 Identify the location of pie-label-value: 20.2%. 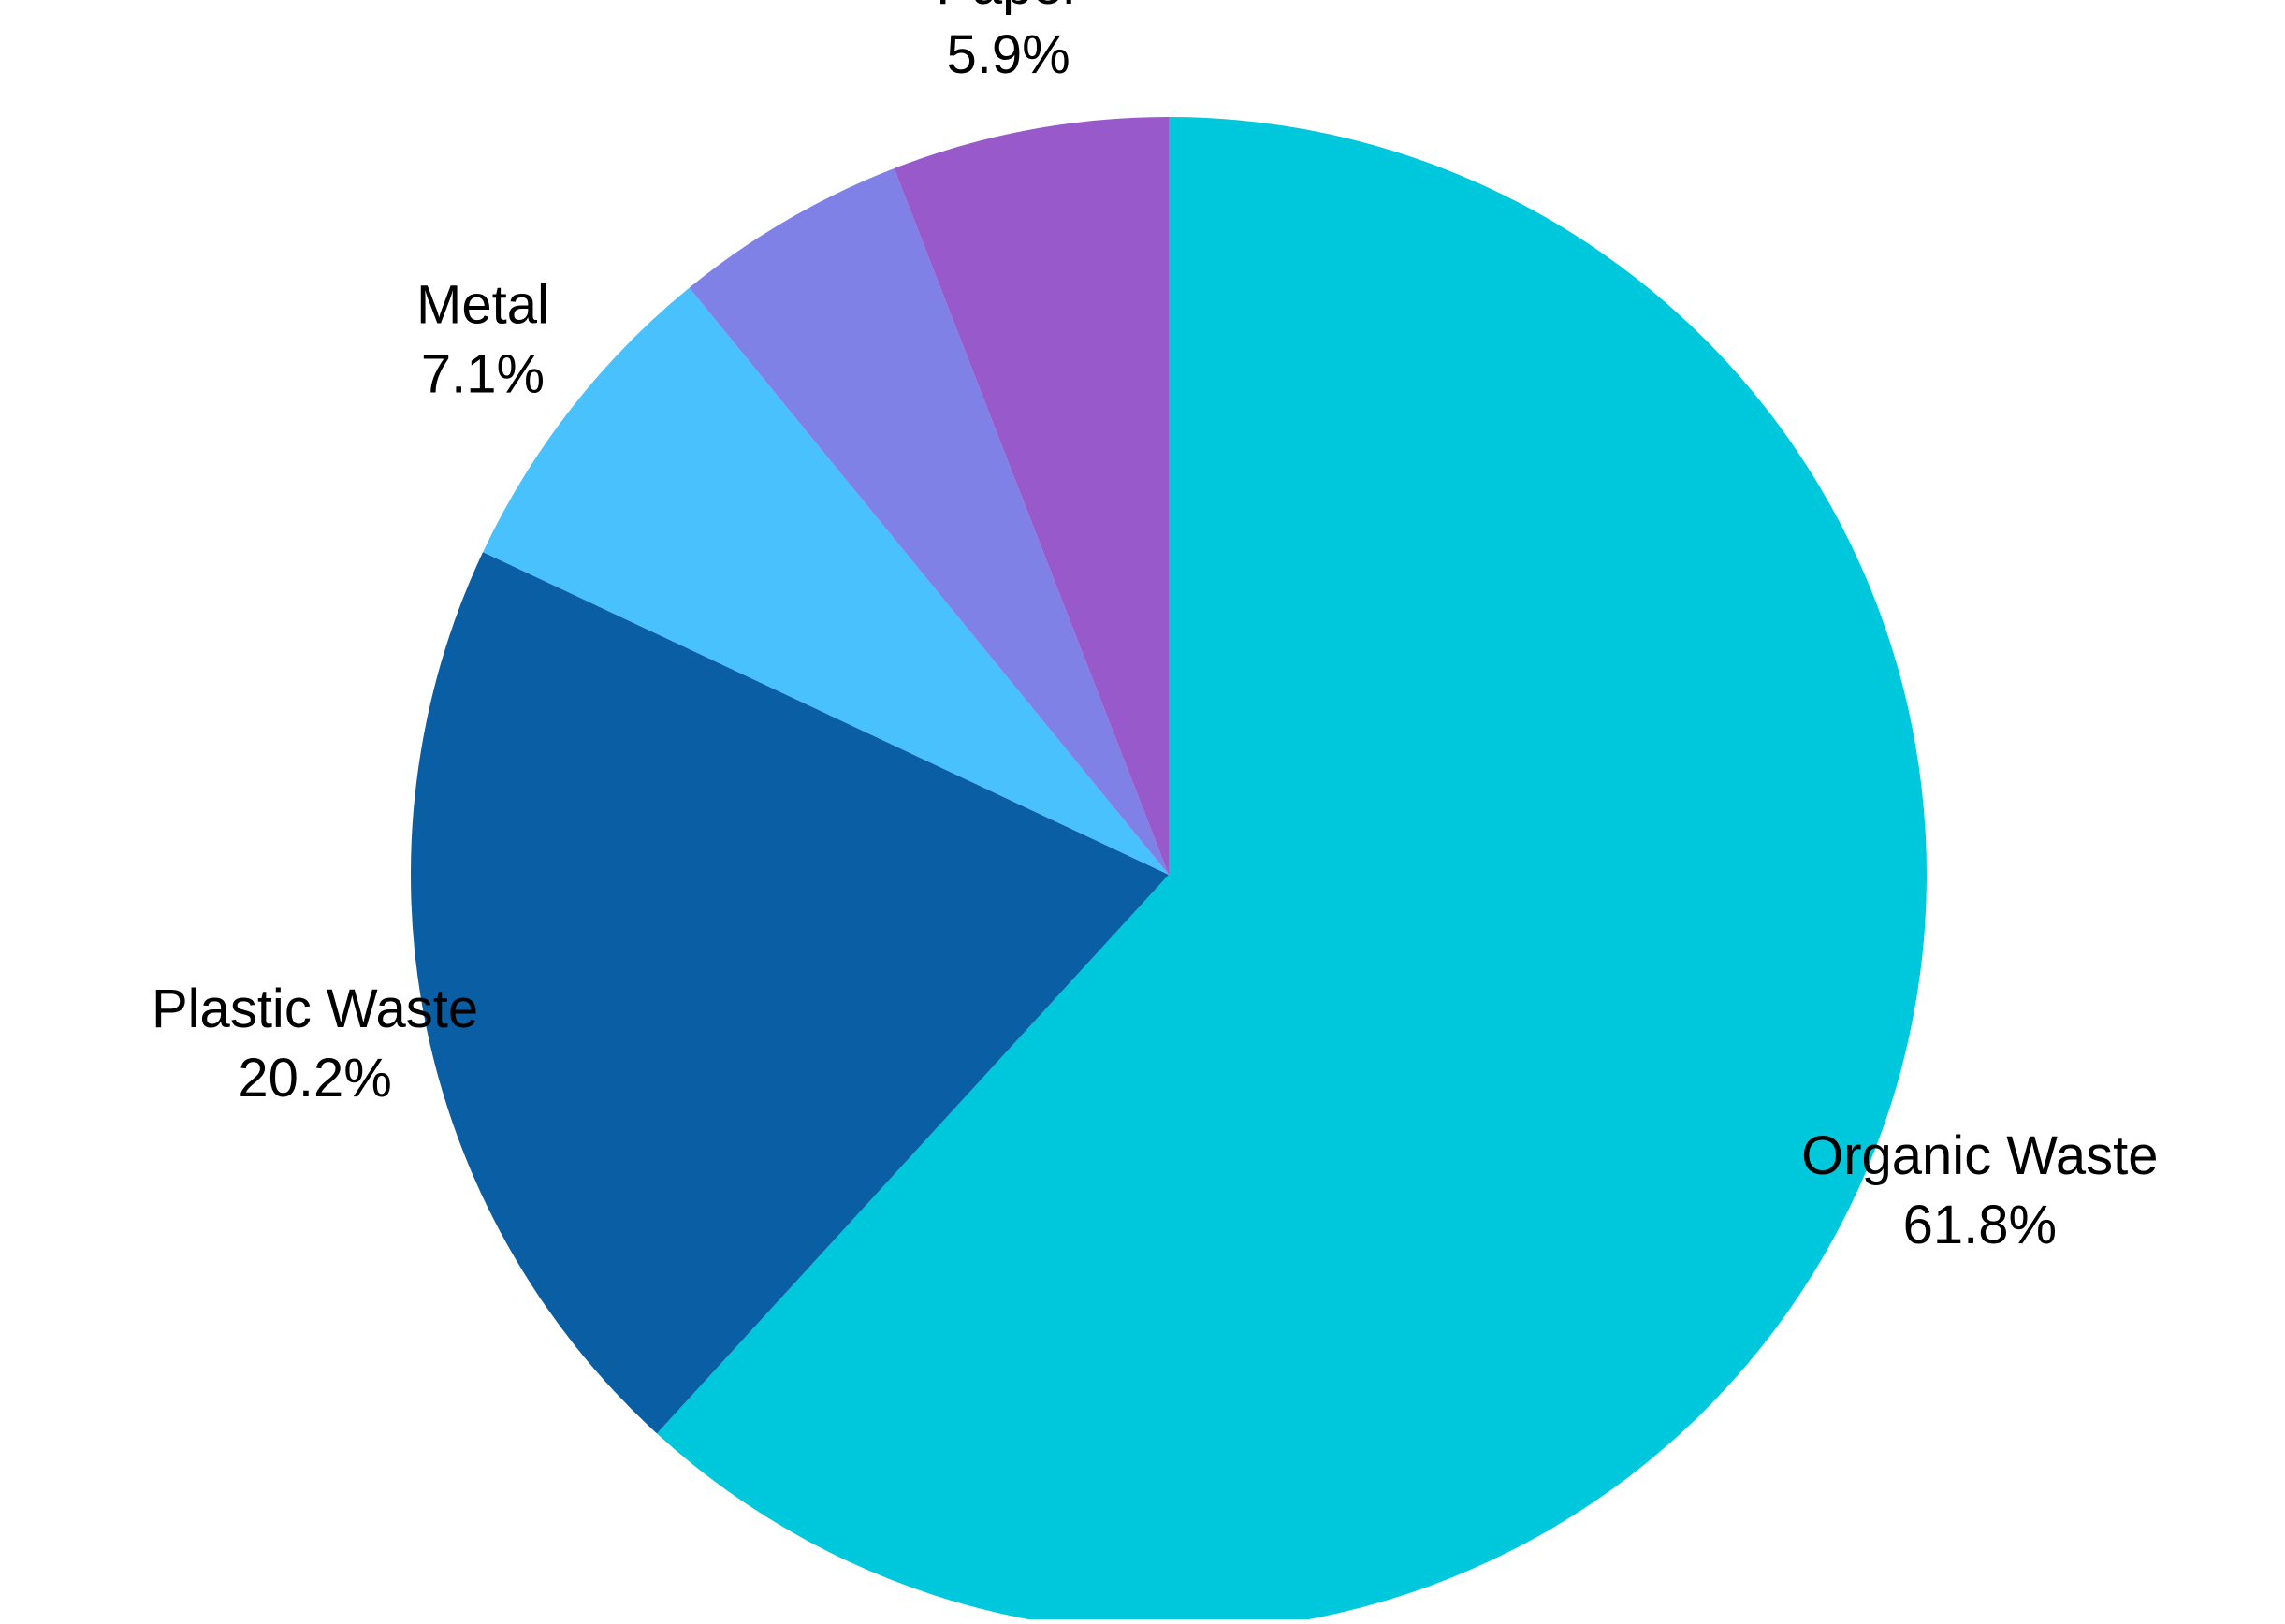
(314, 1078).